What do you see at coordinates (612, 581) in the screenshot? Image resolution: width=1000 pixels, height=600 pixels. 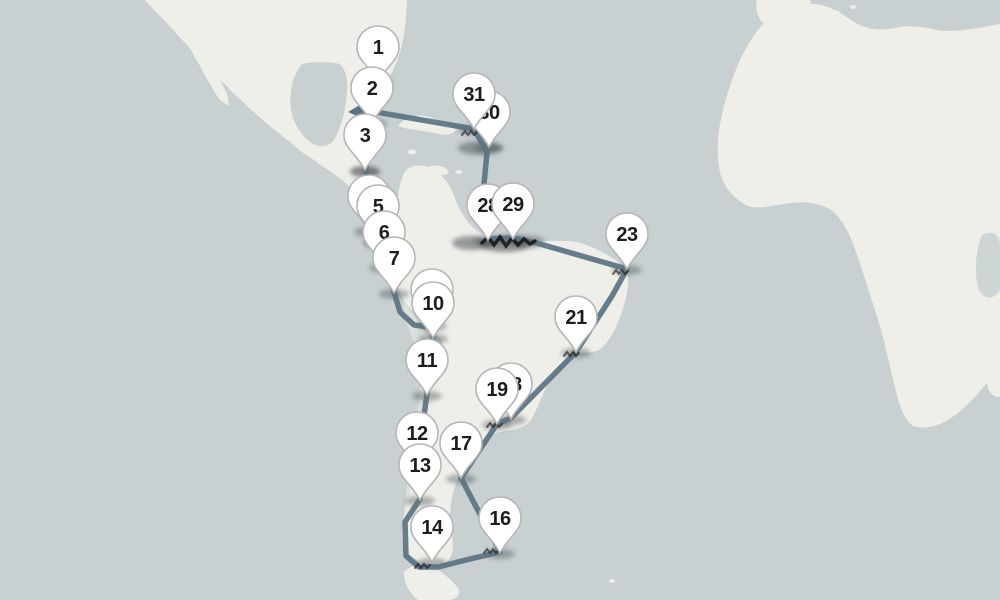 I see `island-falkland` at bounding box center [612, 581].